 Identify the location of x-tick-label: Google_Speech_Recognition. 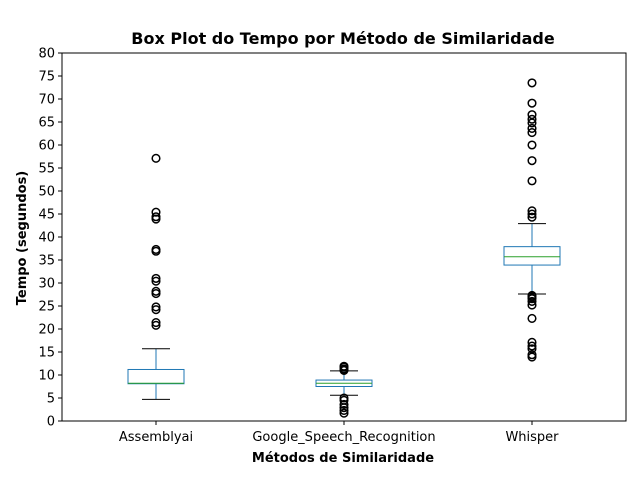
(343, 437).